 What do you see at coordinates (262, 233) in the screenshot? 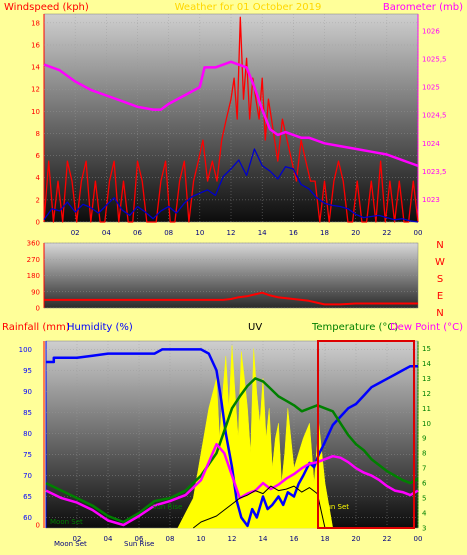
I see `wind-x-tick-label: 14` at bounding box center [262, 233].